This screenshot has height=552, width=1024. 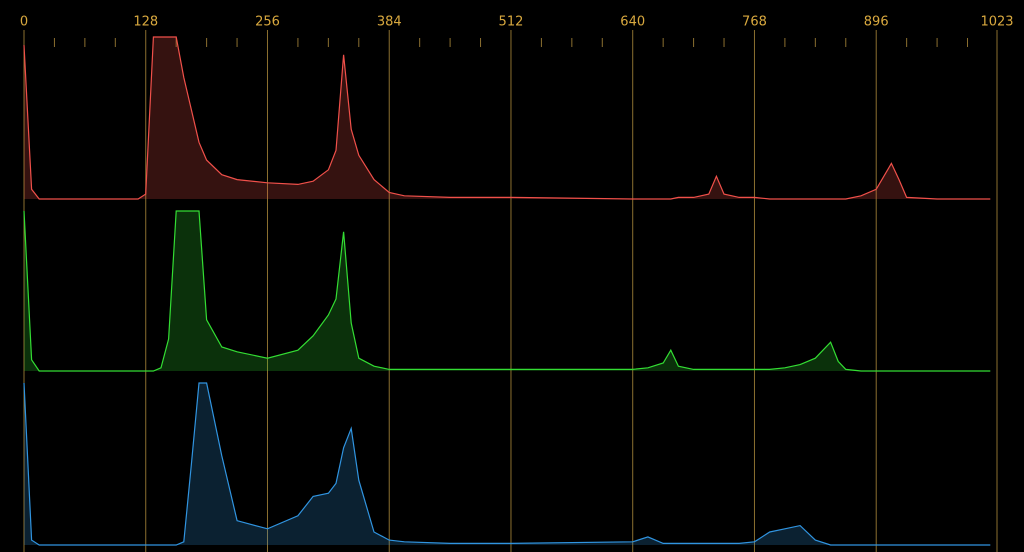 What do you see at coordinates (632, 22) in the screenshot?
I see `x-tick-label: 640` at bounding box center [632, 22].